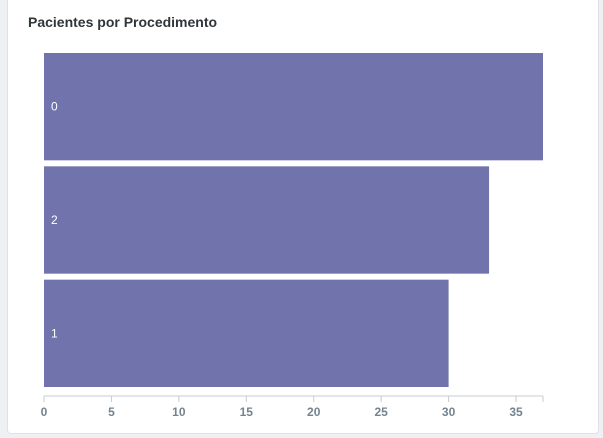 The image size is (603, 438). What do you see at coordinates (449, 412) in the screenshot?
I see `x-tick-label-30: 30` at bounding box center [449, 412].